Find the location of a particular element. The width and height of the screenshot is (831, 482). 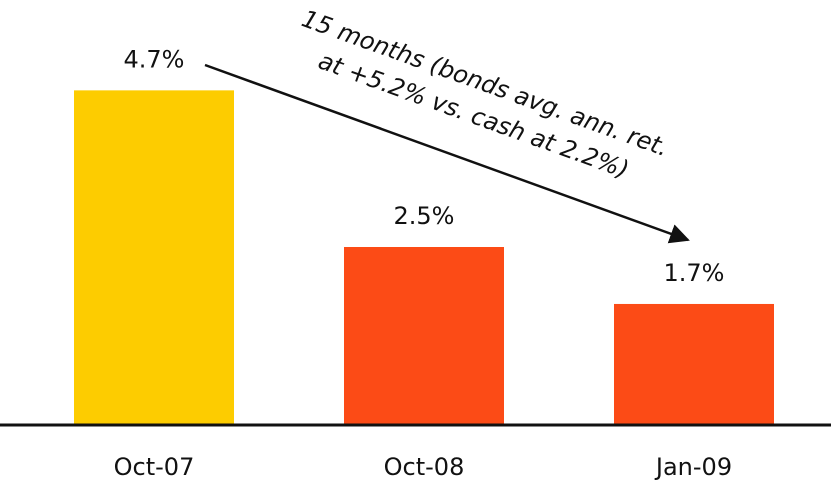

x-tick-label: Oct-07 is located at coordinates (154, 467).